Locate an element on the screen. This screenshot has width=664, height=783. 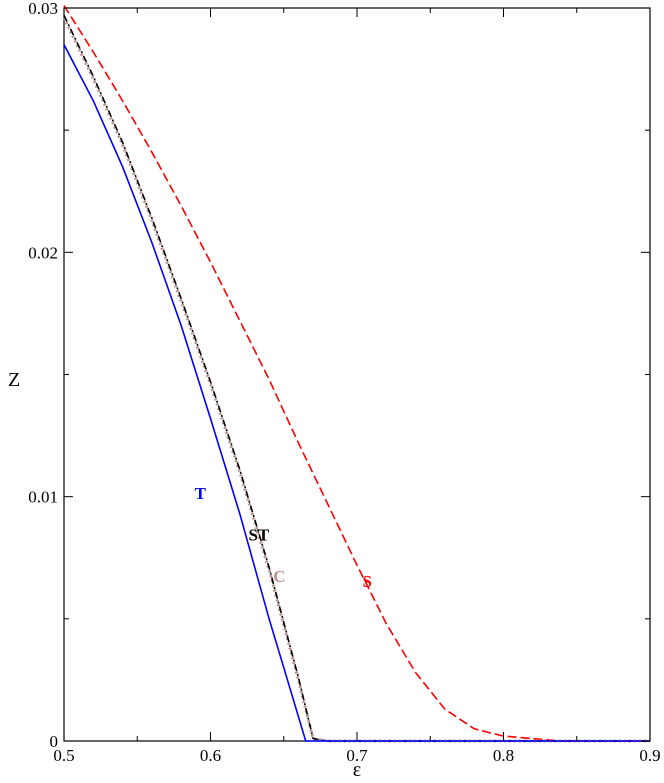
x-axis-label: ε is located at coordinates (357, 770).